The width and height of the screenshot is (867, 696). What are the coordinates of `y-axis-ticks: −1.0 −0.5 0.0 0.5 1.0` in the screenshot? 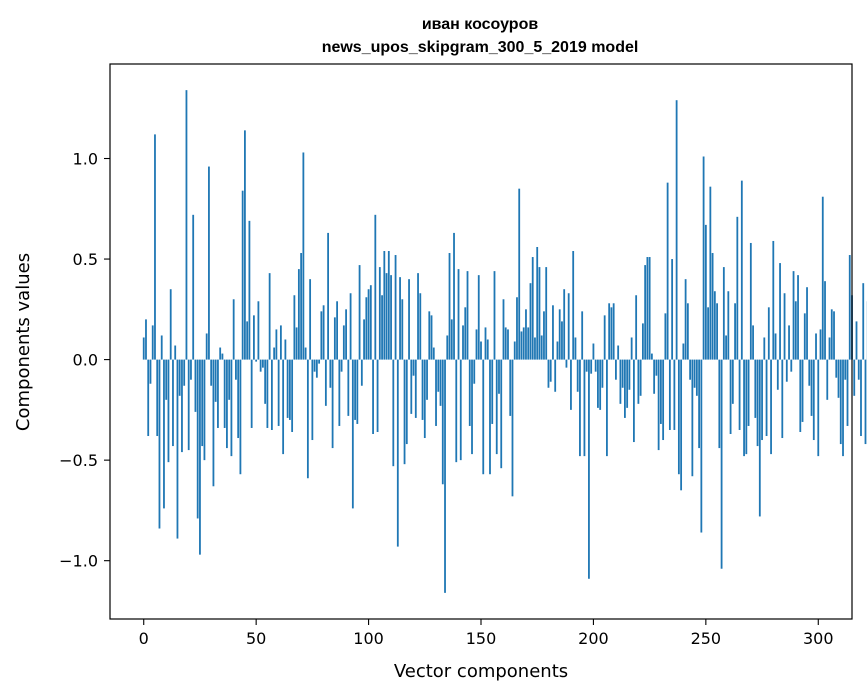 It's located at (84, 360).